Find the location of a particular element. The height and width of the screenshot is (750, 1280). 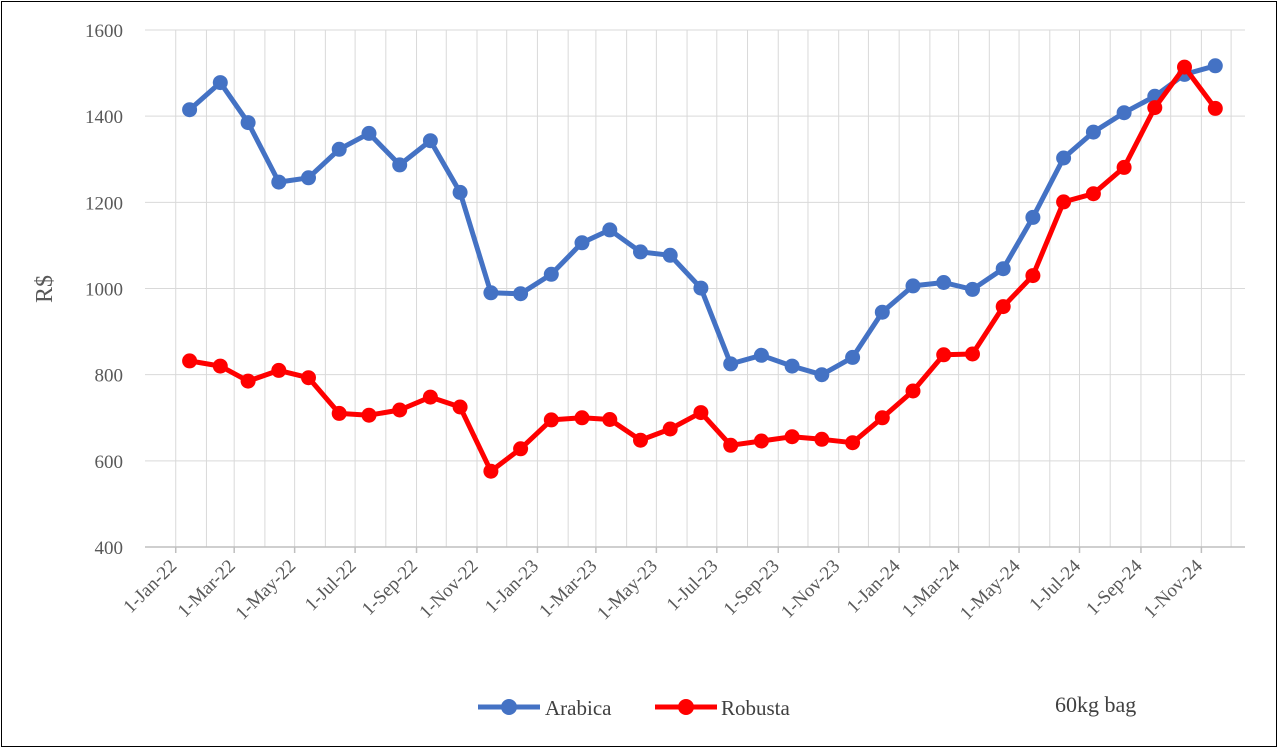

legend-robusta-marker is located at coordinates (686, 707).